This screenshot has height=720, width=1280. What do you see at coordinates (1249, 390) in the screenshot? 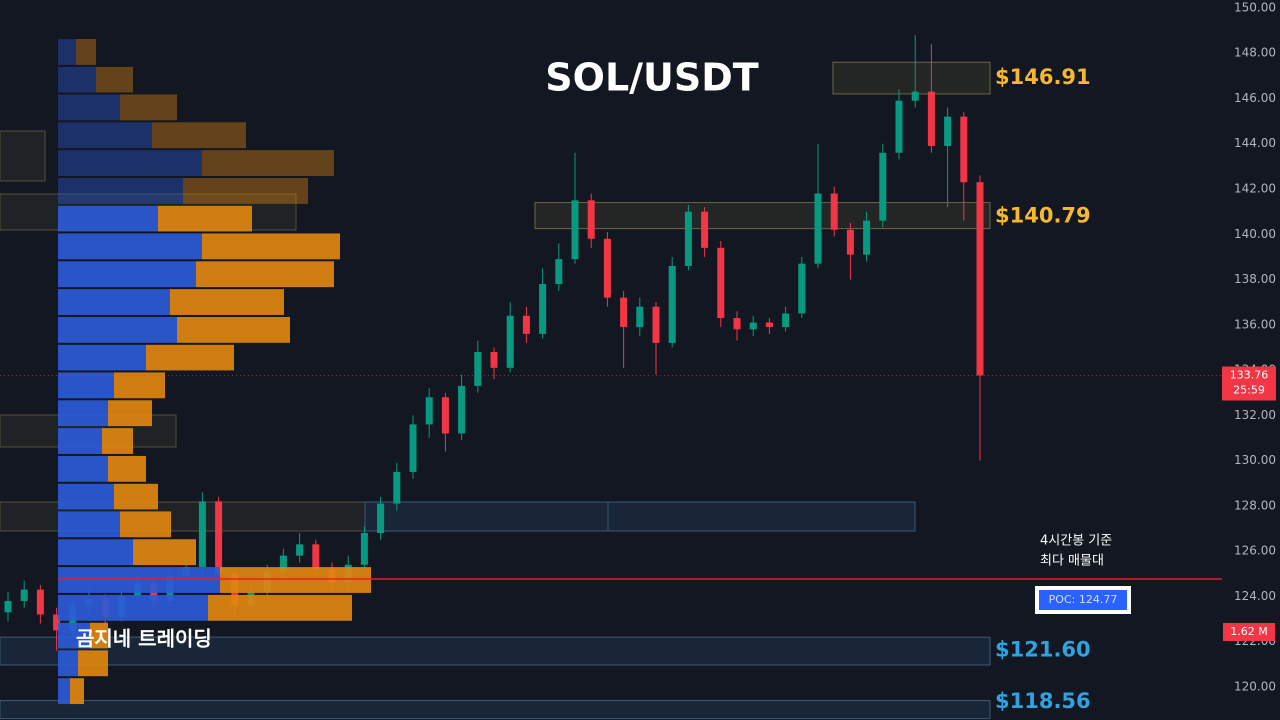
I see `countdown: 25:59` at bounding box center [1249, 390].